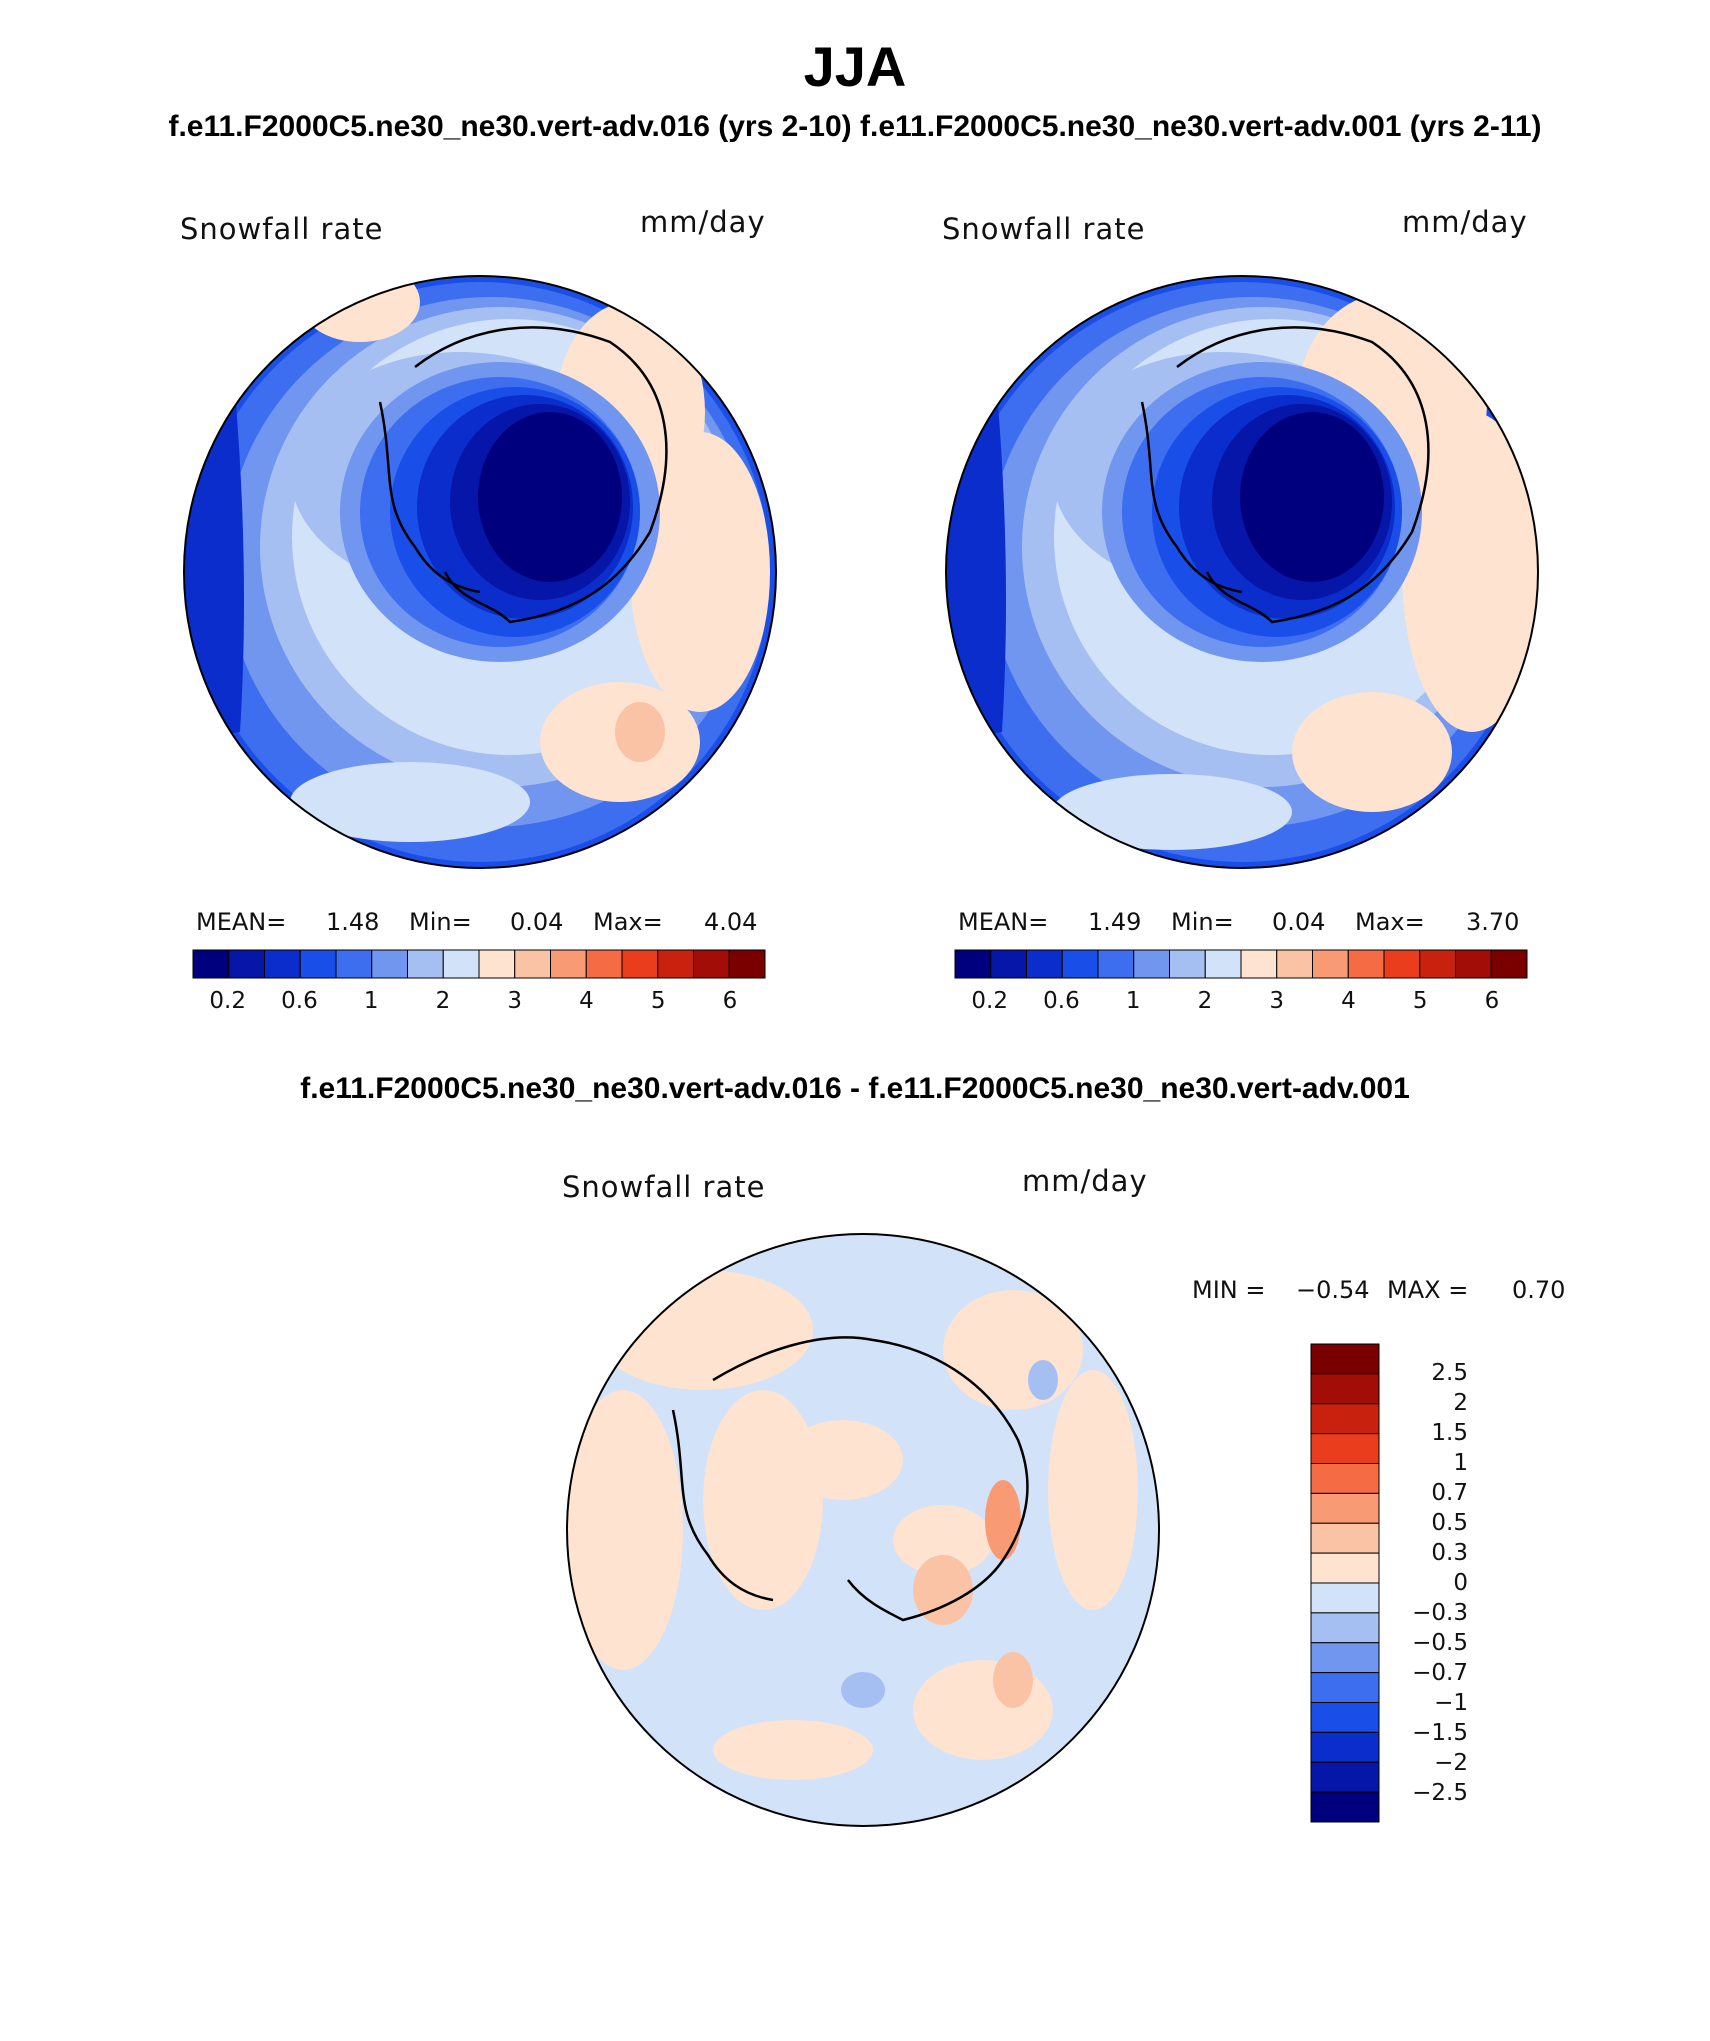 This screenshot has height=2041, width=1710. Describe the element at coordinates (703, 222) in the screenshot. I see `panel1-units-label: mm/day` at that location.